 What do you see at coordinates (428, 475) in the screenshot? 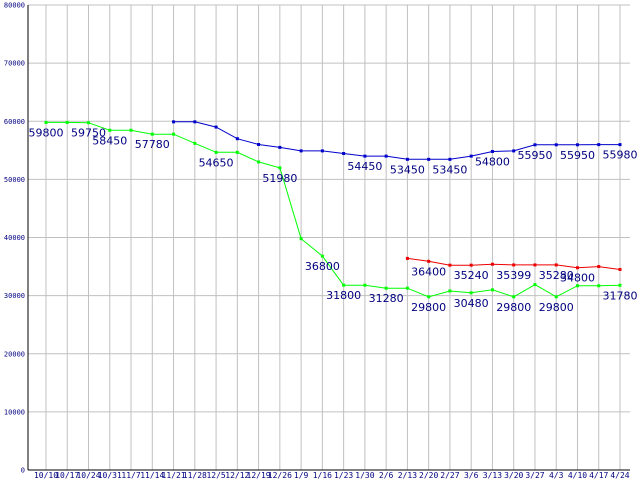
I see `x-tick-label: 2/20` at bounding box center [428, 475].